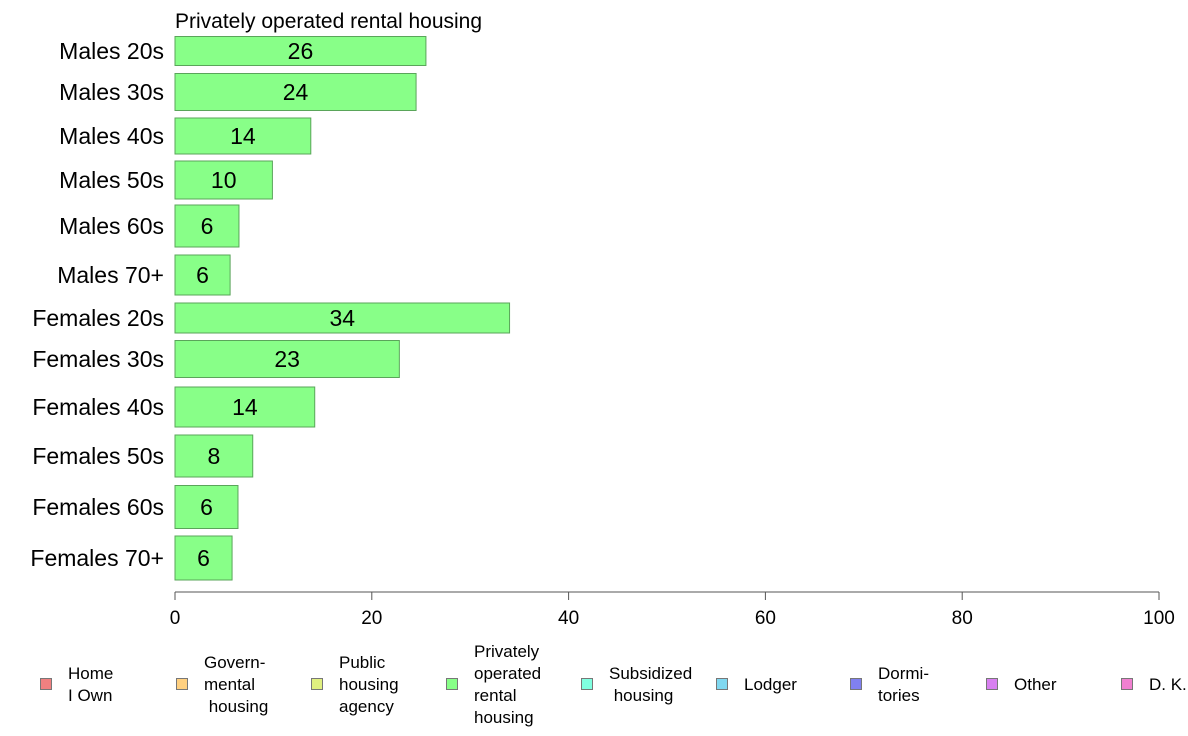 Image resolution: width=1188 pixels, height=736 pixels. What do you see at coordinates (651, 684) in the screenshot?
I see `legend-label: Subsidized housing` at bounding box center [651, 684].